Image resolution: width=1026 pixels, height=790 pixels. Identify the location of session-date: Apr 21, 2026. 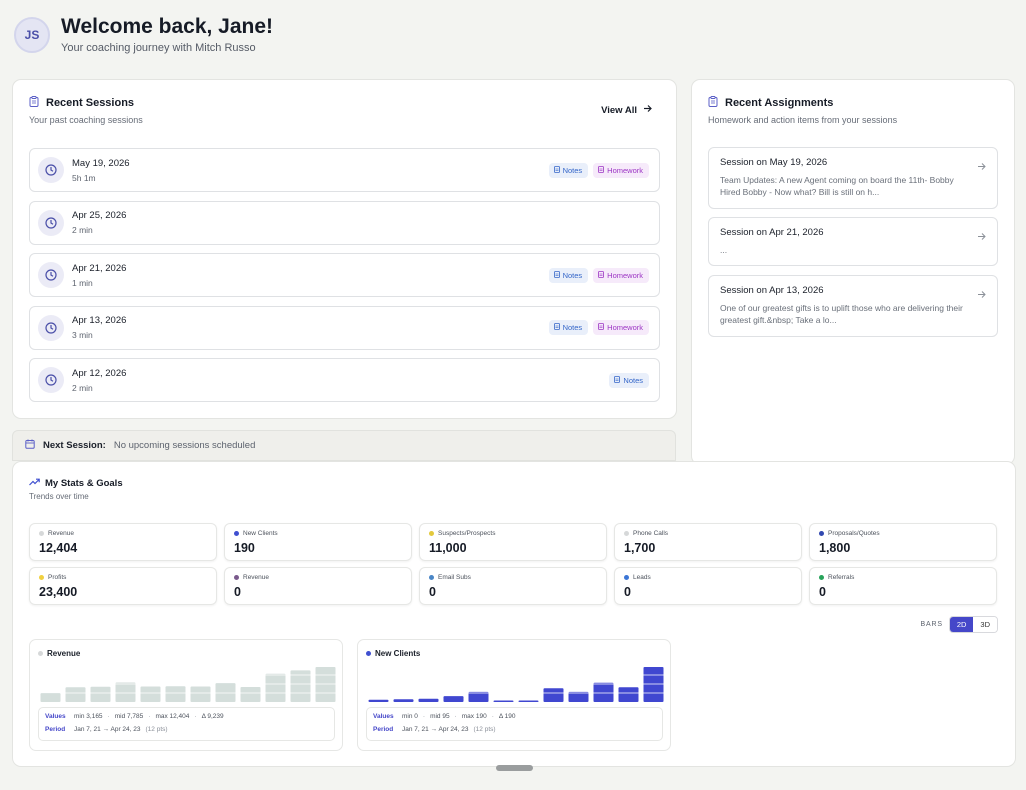
(99, 268).